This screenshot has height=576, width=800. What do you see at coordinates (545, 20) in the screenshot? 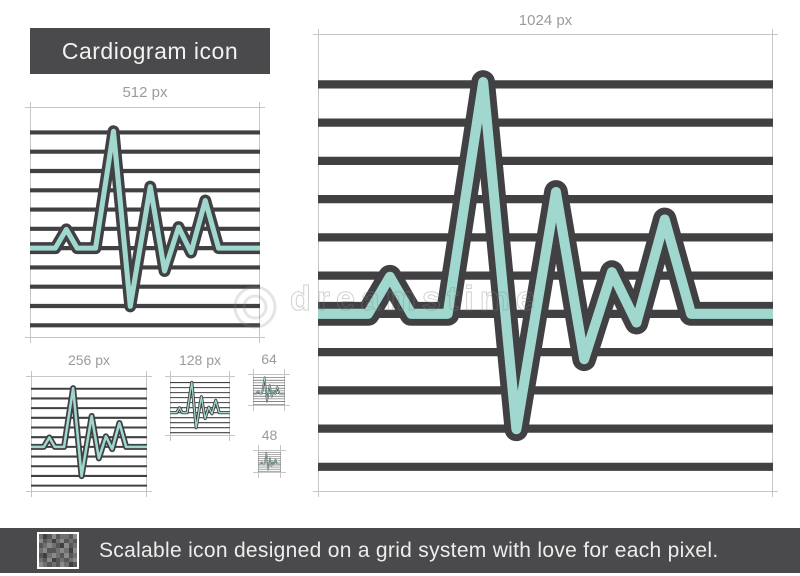
I see `size-label-1024: 1024 px` at bounding box center [545, 20].